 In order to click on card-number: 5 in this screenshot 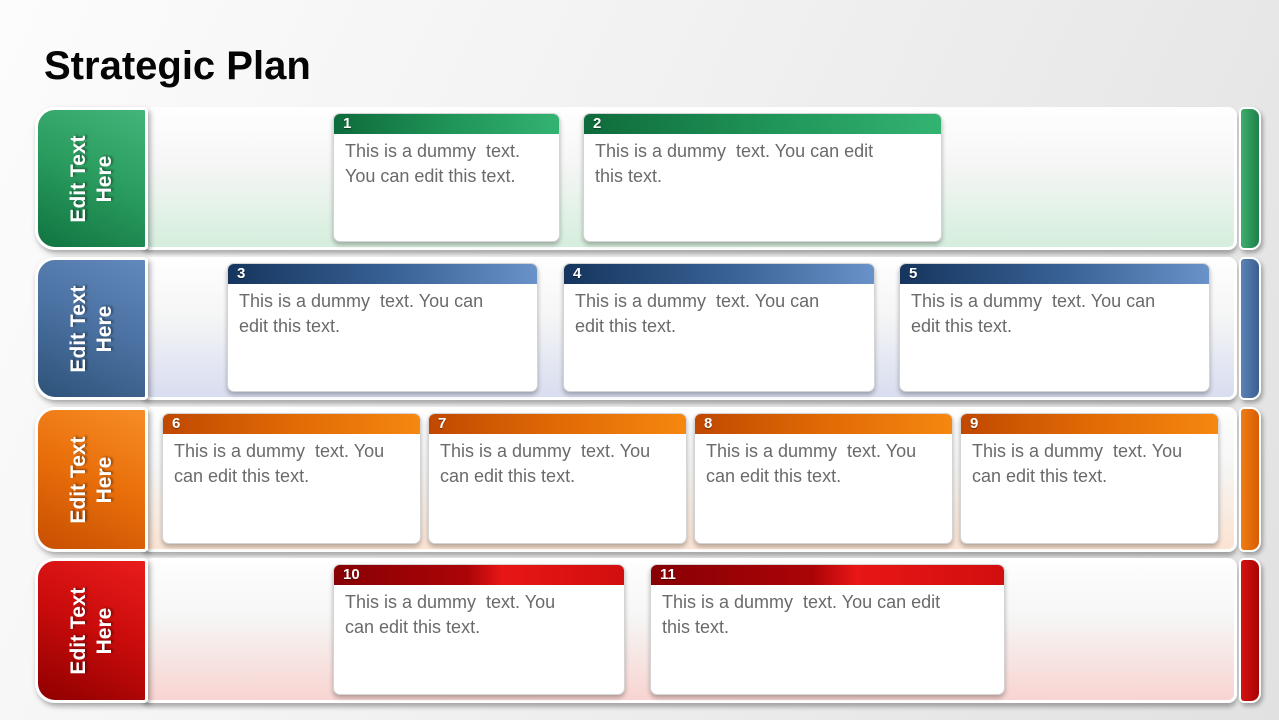, I will do `click(913, 273)`.